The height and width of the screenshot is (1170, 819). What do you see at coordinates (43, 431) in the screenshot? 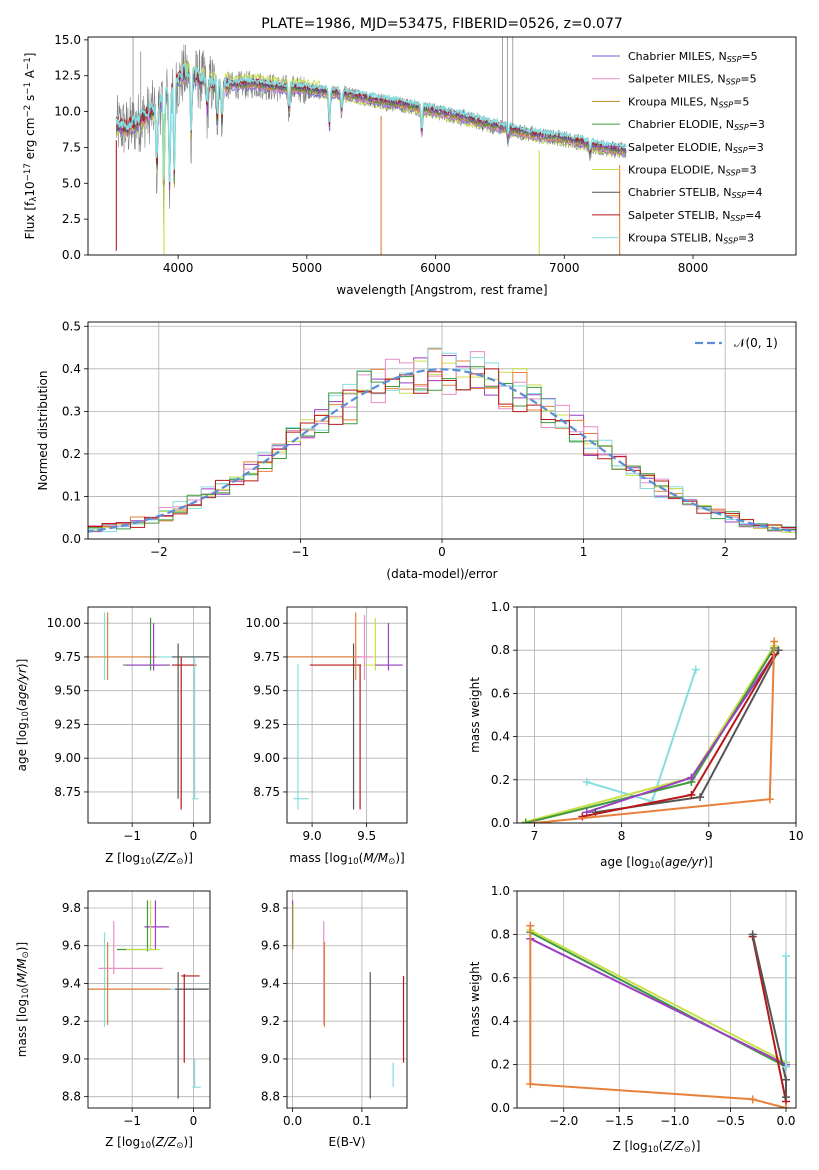
I see `y-axis-label: Normed distribution` at bounding box center [43, 431].